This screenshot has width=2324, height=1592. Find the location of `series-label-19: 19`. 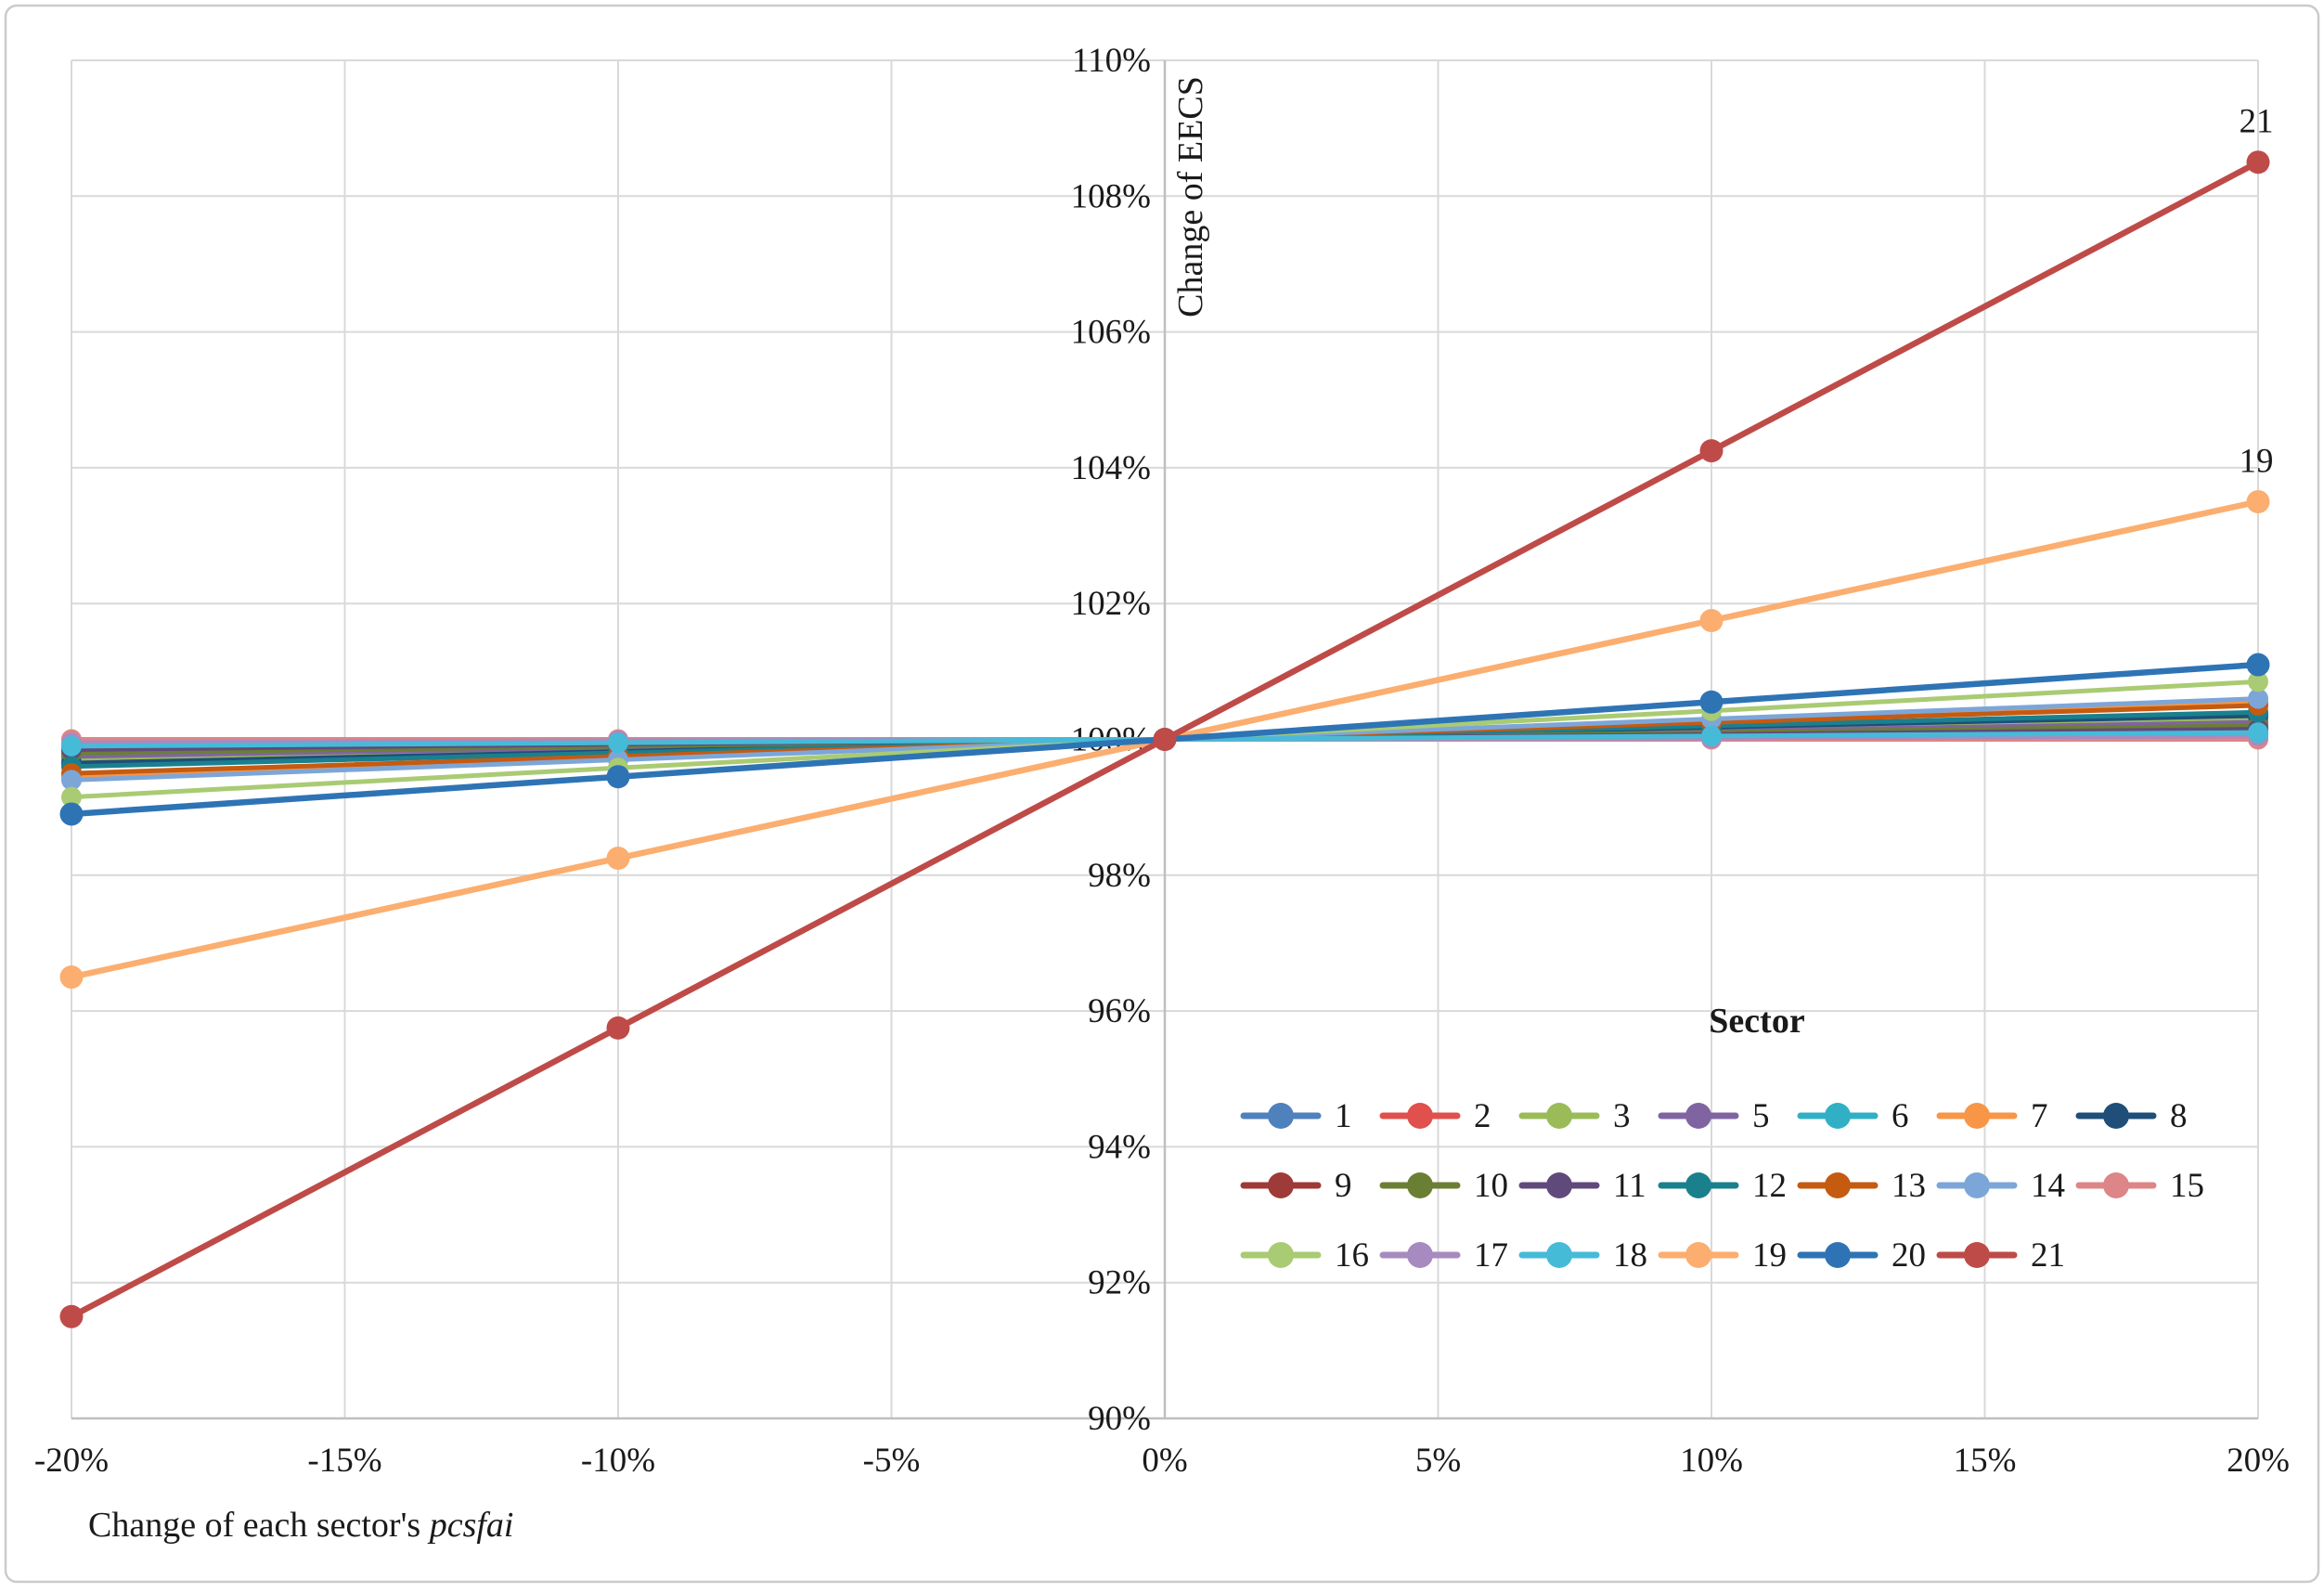

series-label-19: 19 is located at coordinates (2257, 461).